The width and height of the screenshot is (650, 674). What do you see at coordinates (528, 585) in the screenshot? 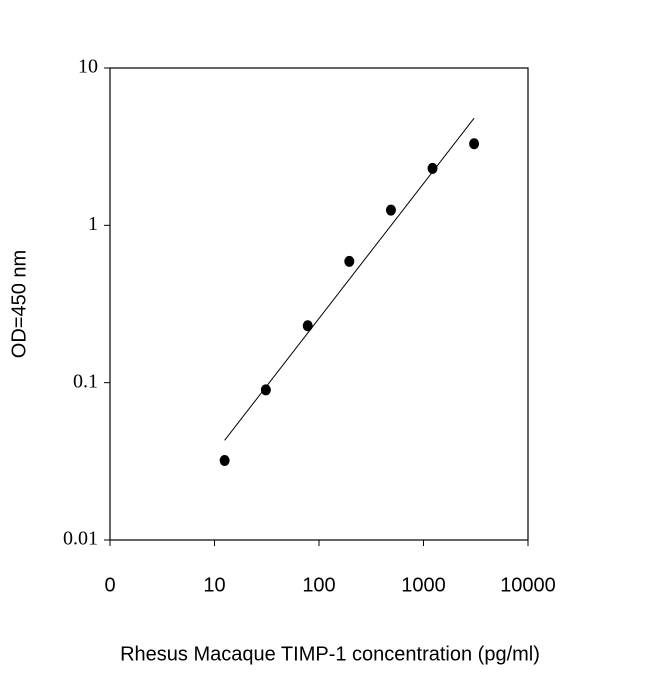
I see `x-tick-label: 10000` at bounding box center [528, 585].